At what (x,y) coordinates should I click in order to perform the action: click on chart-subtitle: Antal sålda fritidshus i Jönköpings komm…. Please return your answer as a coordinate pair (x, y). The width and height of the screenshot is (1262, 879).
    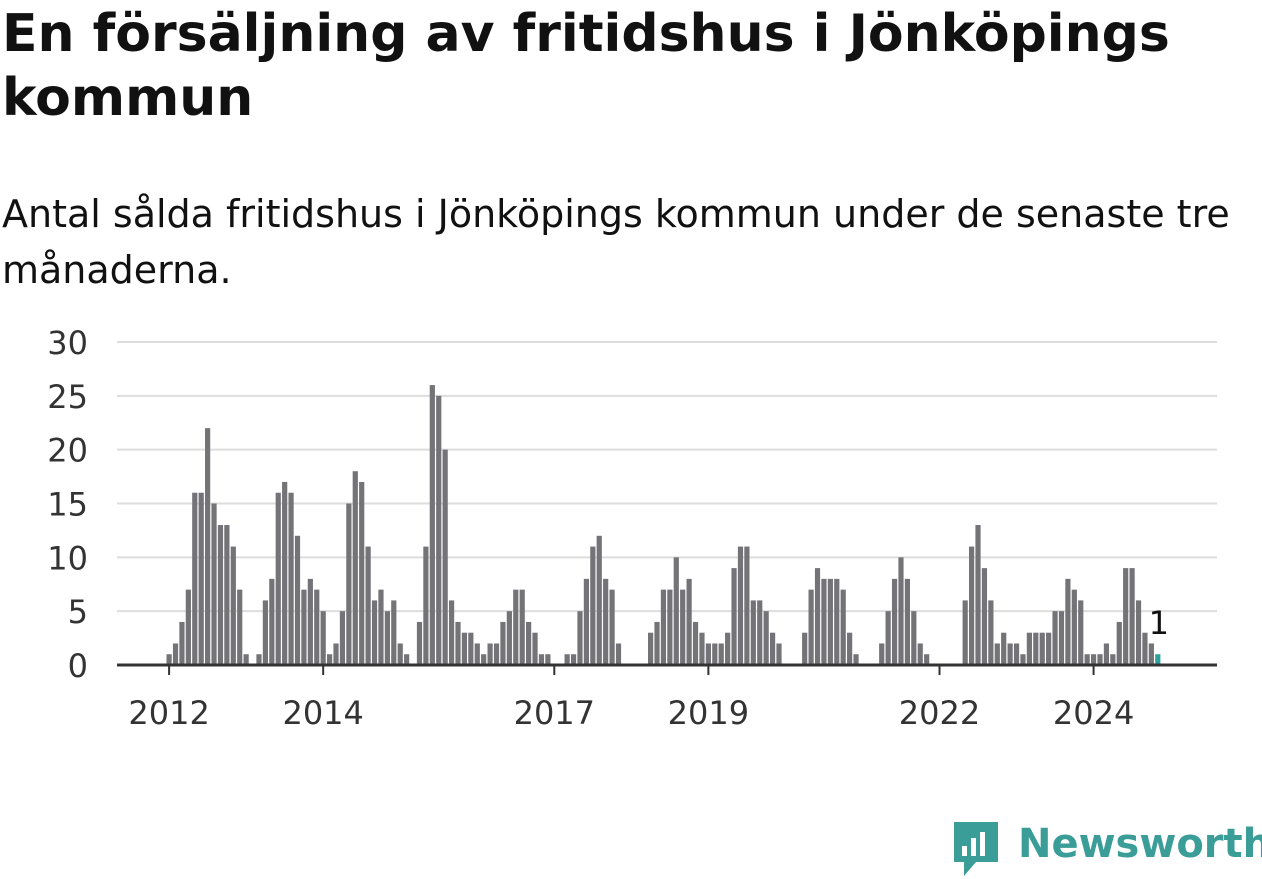
    Looking at the image, I should click on (616, 242).